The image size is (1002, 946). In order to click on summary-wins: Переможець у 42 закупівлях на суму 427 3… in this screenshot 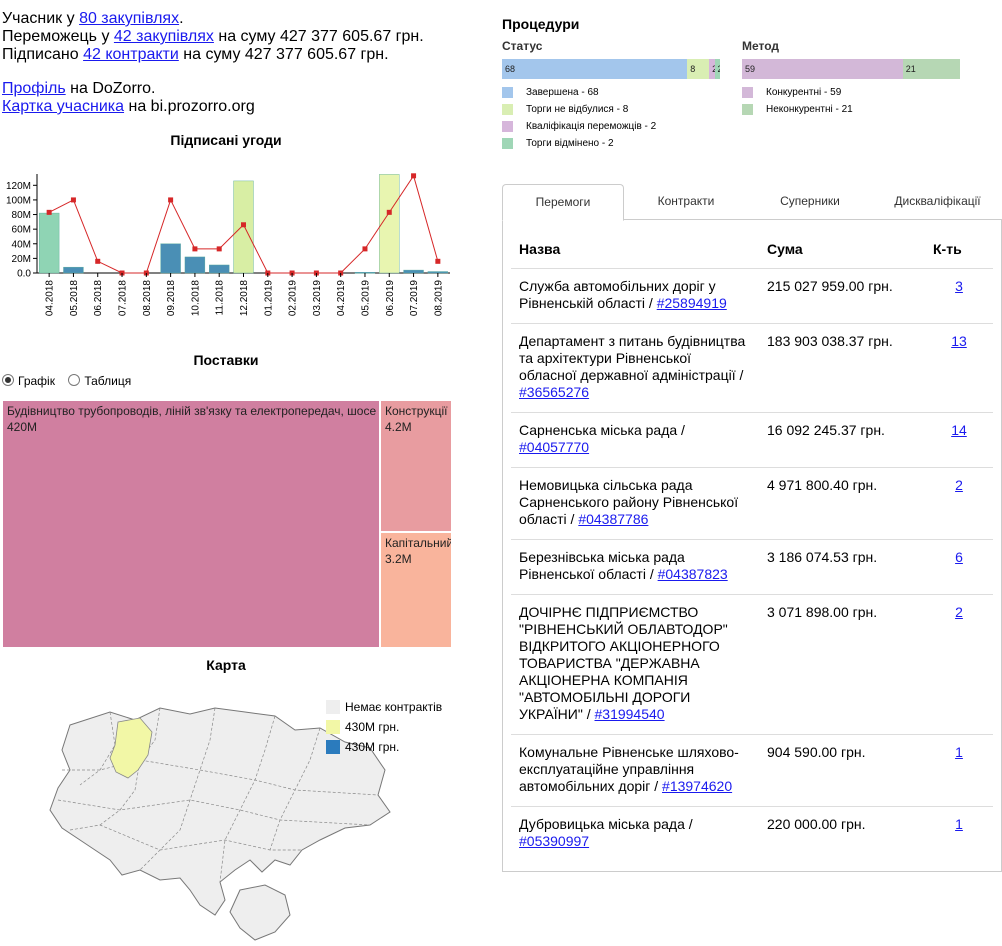, I will do `click(213, 36)`.